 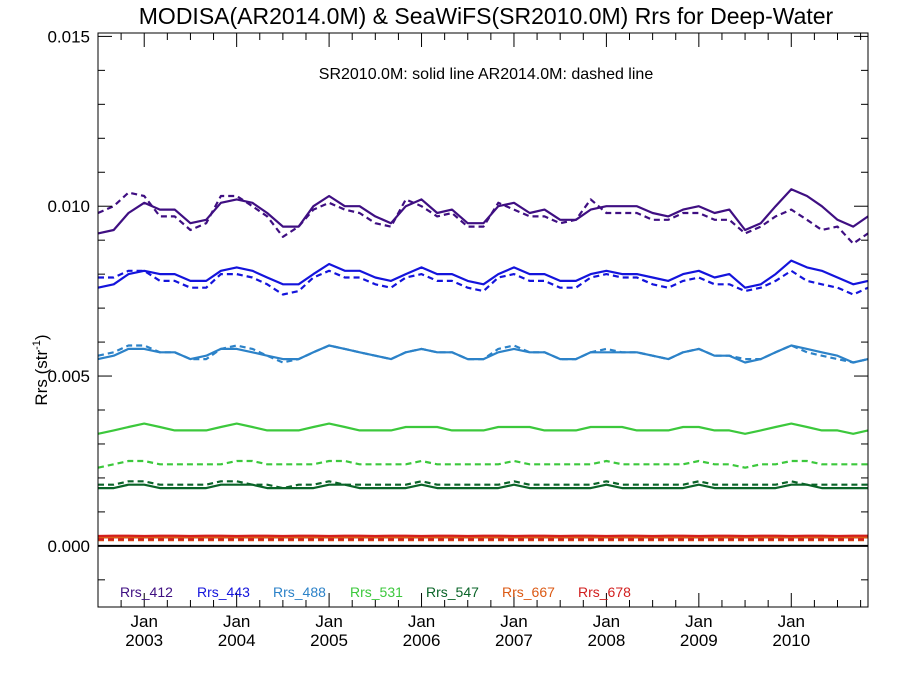 I want to click on legend-entry-rrs-412: Rrs_412, so click(x=146, y=592).